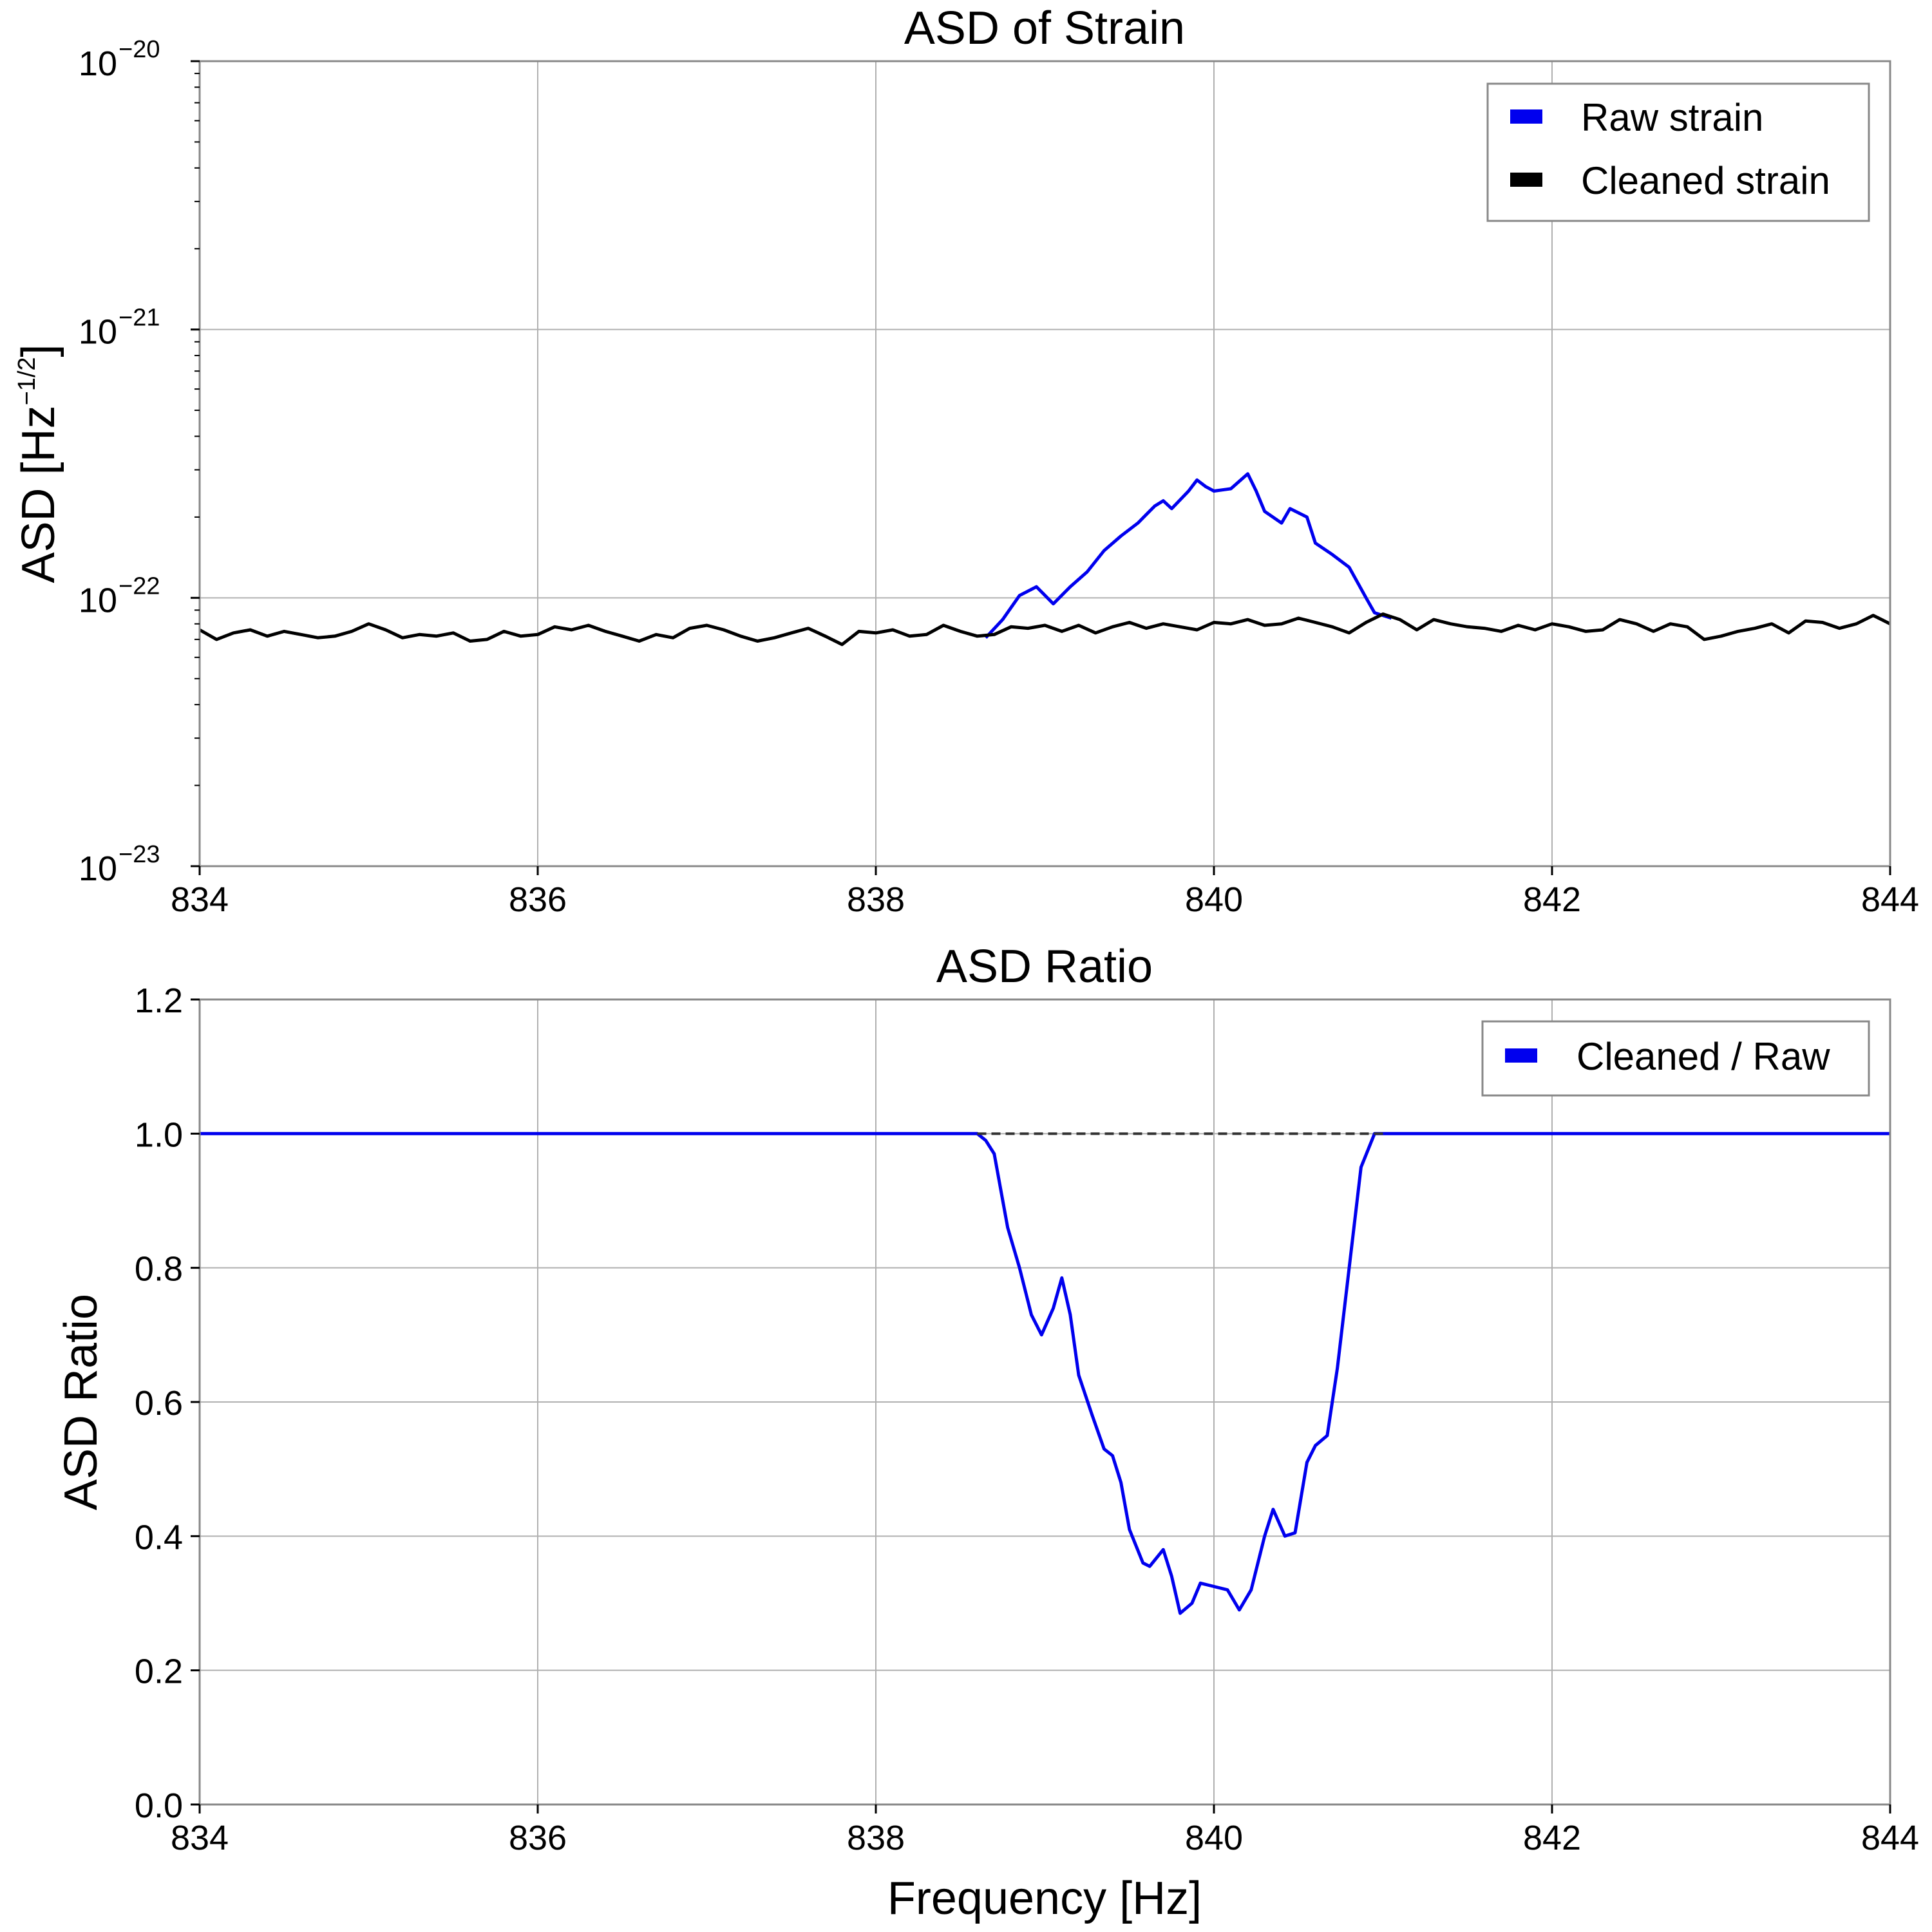  Describe the element at coordinates (1044, 28) in the screenshot. I see `top-title: ASD of Strain` at that location.